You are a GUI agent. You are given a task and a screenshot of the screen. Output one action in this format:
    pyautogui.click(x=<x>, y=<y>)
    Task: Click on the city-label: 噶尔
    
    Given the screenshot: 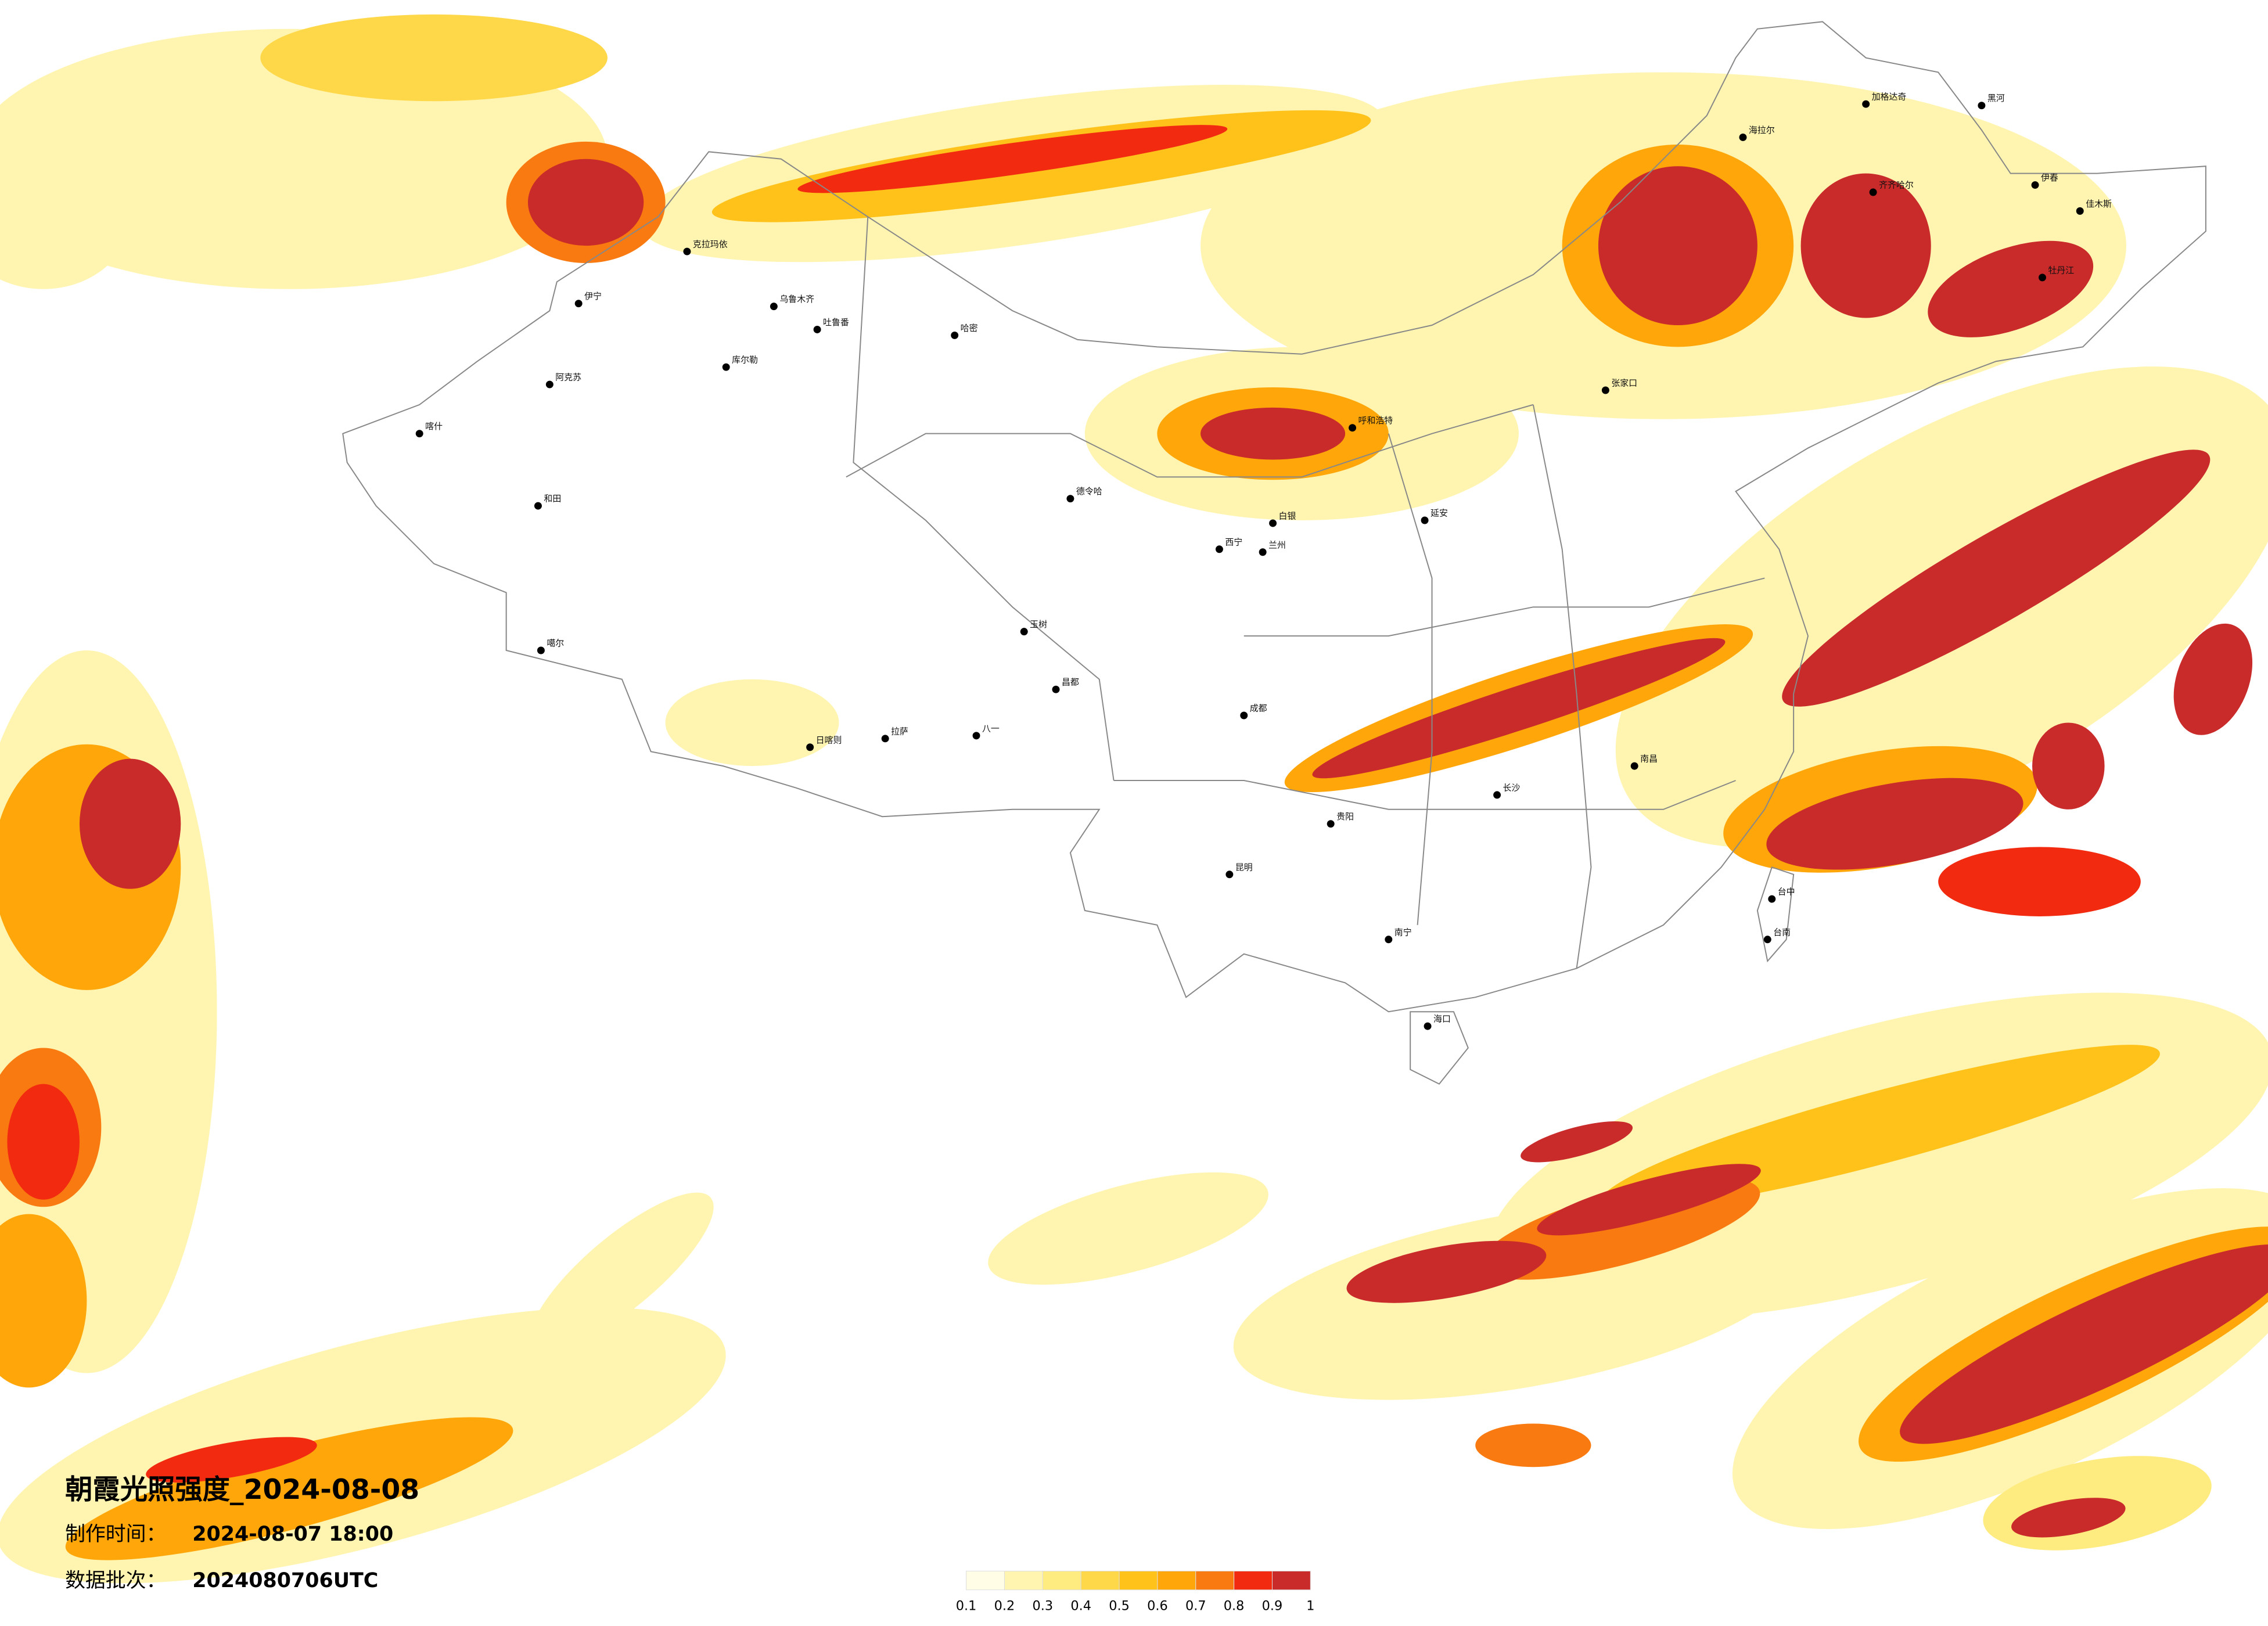 What is the action you would take?
    pyautogui.click(x=555, y=643)
    